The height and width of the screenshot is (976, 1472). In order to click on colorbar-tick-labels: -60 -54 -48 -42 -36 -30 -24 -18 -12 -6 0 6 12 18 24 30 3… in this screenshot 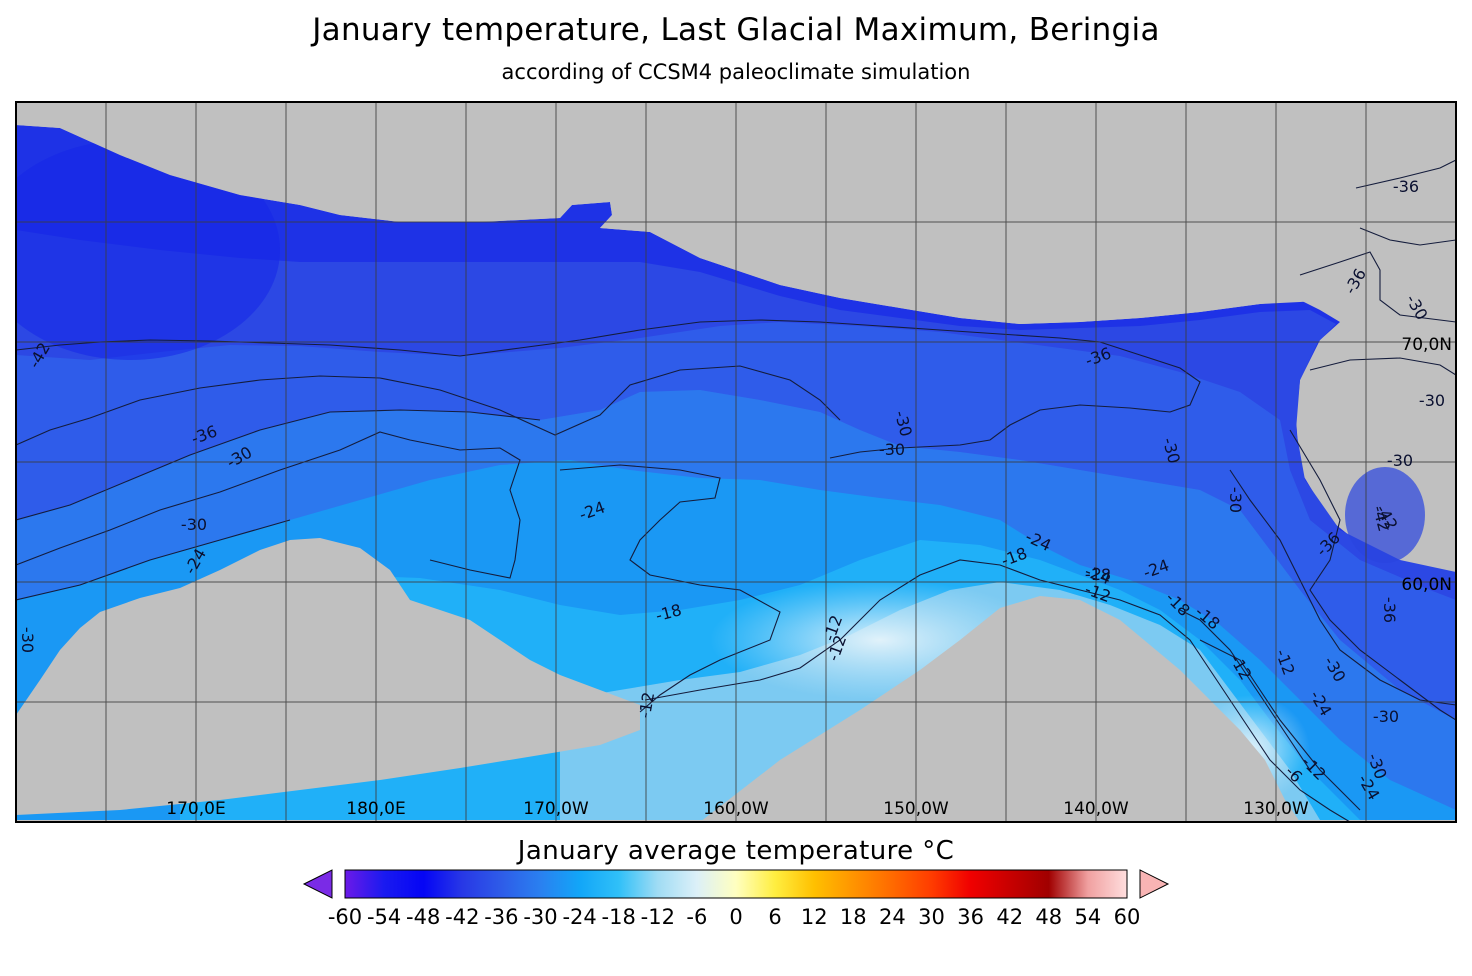, I will do `click(734, 917)`.